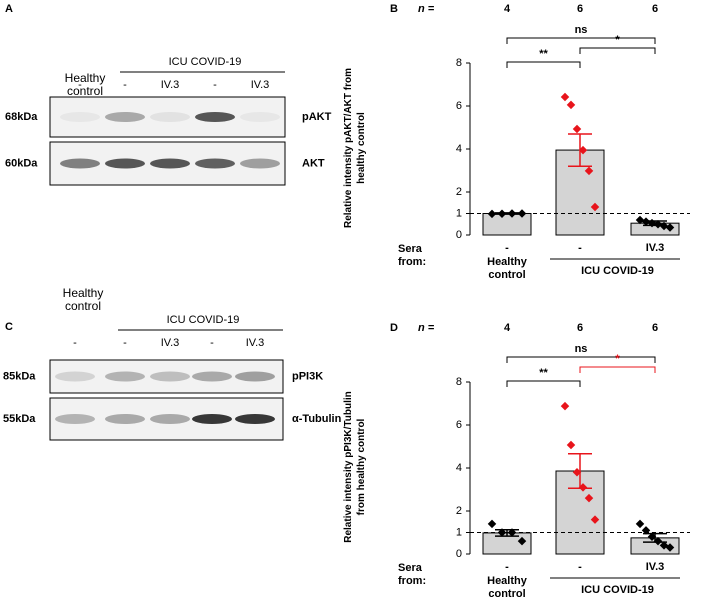 This screenshot has height=602, width=707. Describe the element at coordinates (21, 163) in the screenshot. I see `marker-label: 60kDa` at that location.